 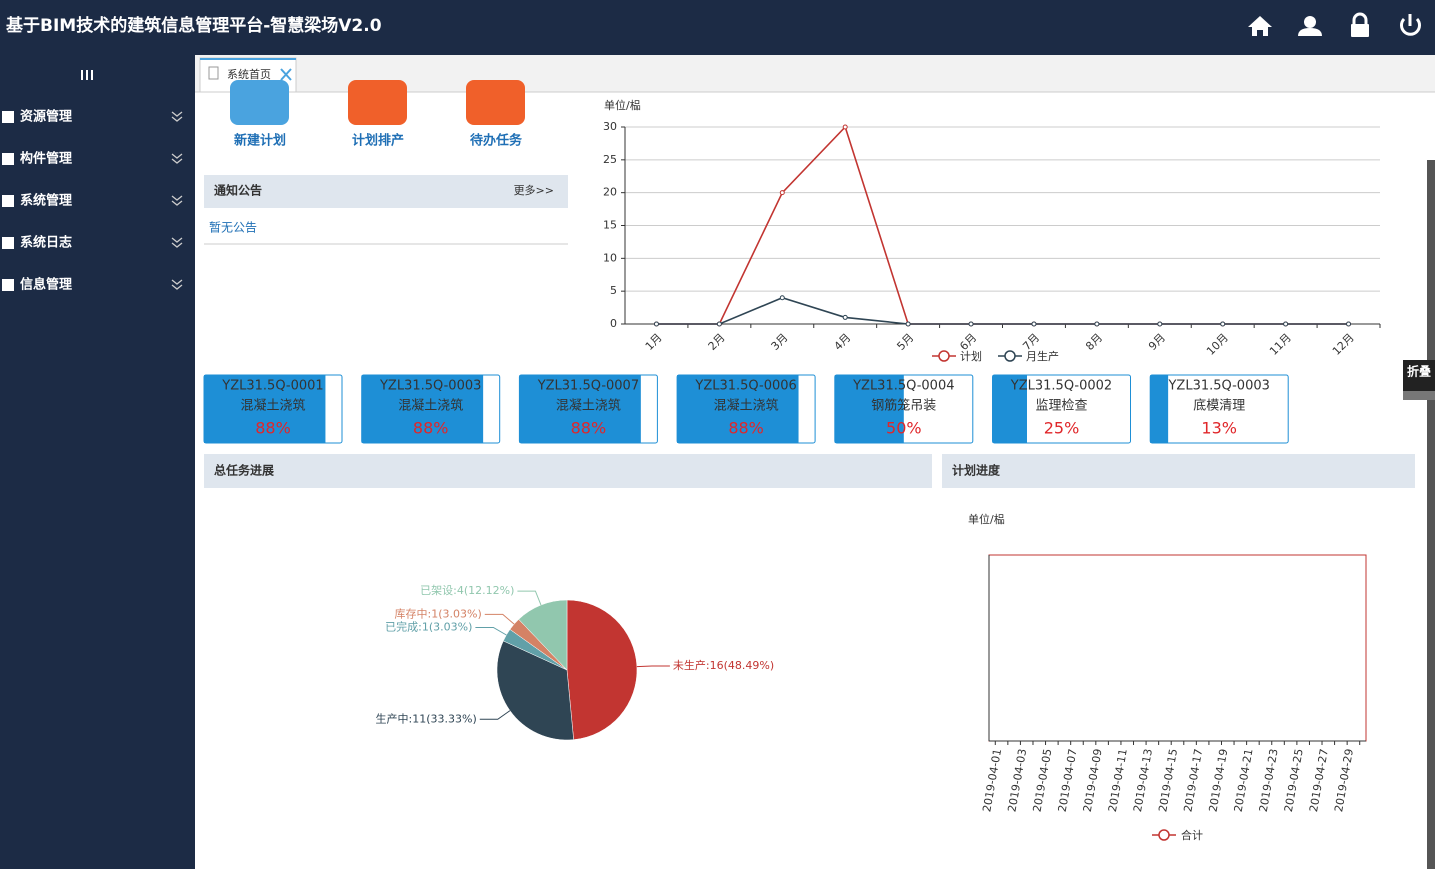 What do you see at coordinates (426, 718) in the screenshot?
I see `pie-label: 生产中:11(33.33%)` at bounding box center [426, 718].